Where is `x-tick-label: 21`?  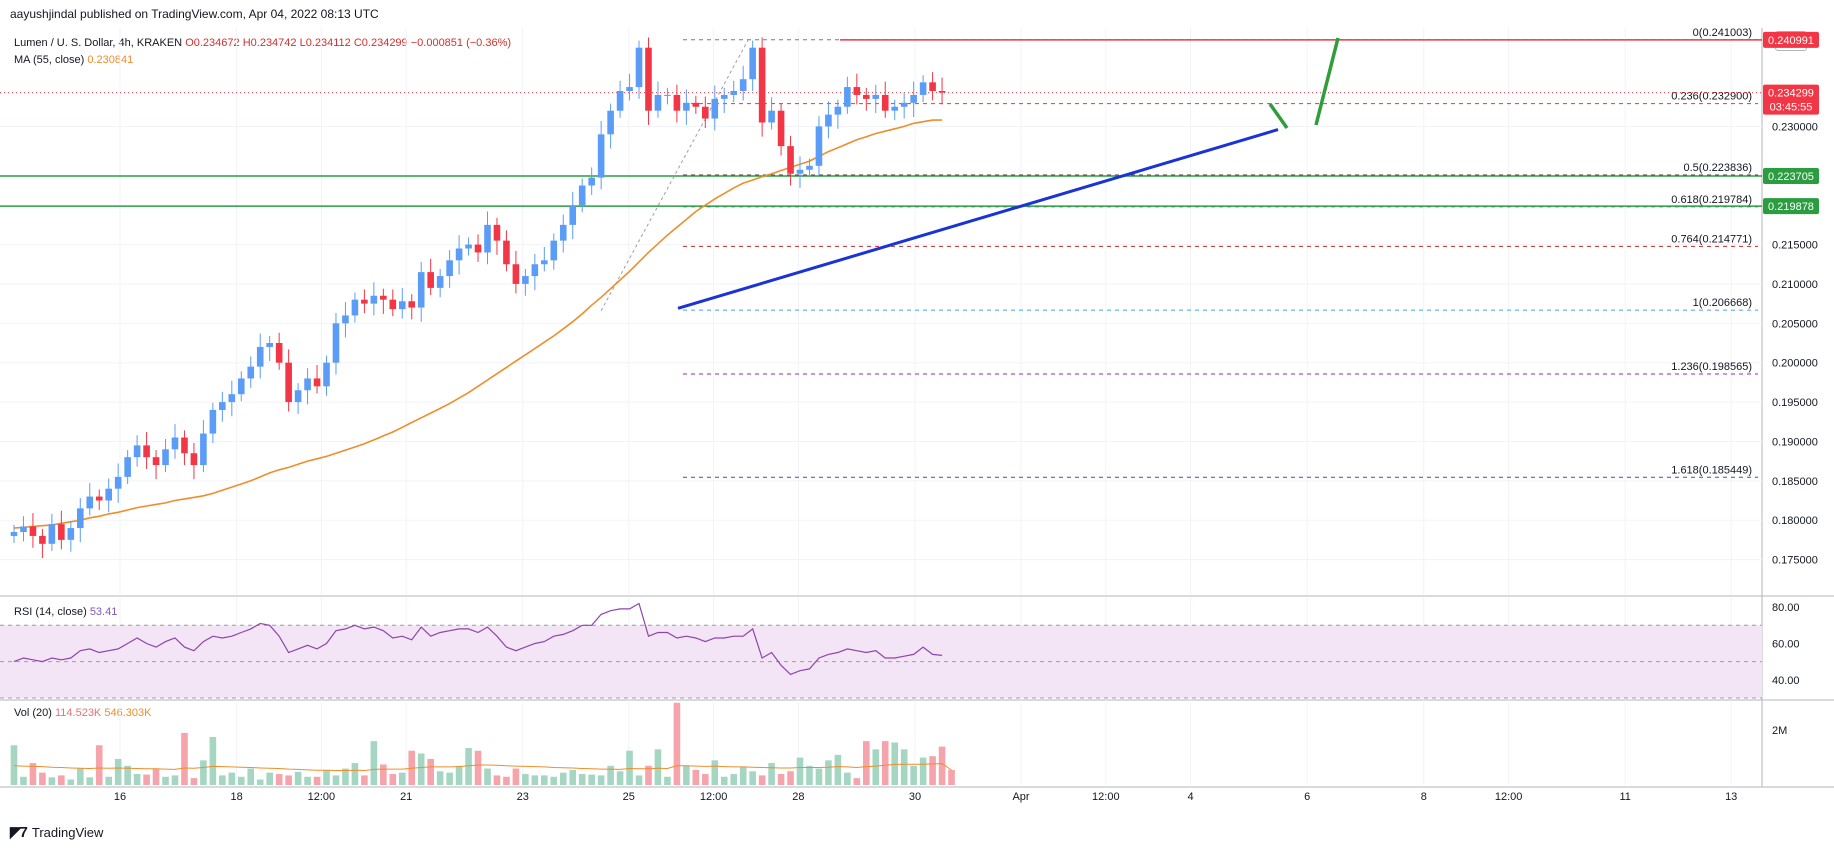 x-tick-label: 21 is located at coordinates (406, 797).